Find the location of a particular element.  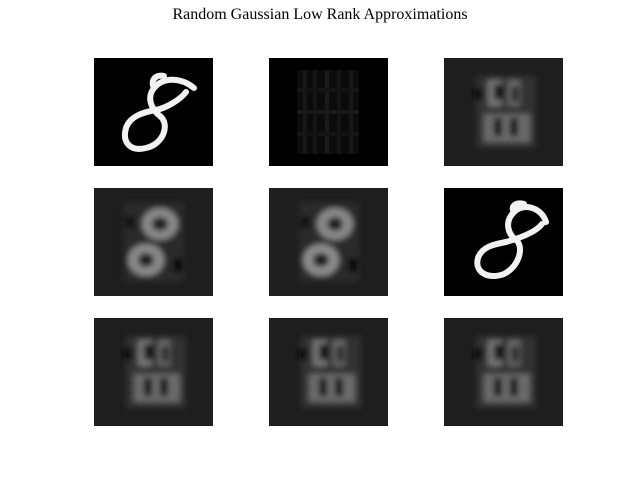

faint-grid-image is located at coordinates (328, 112).